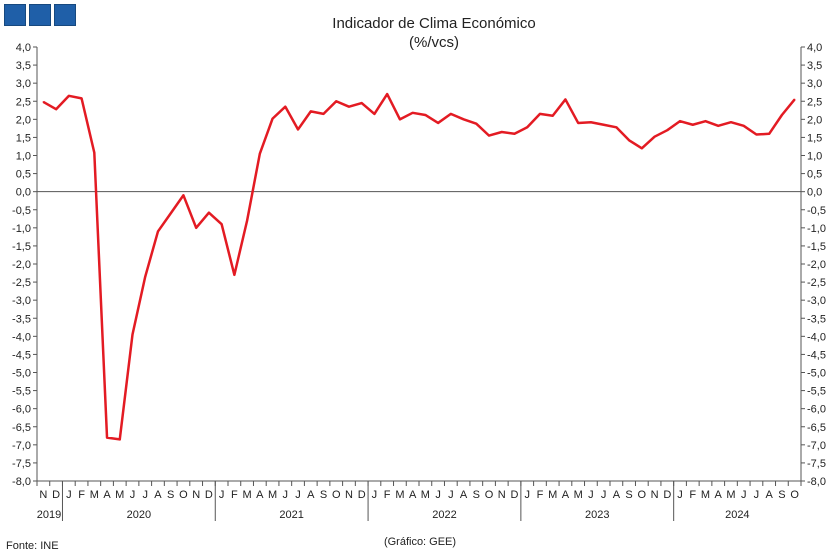 Image resolution: width=839 pixels, height=559 pixels. What do you see at coordinates (816, 355) in the screenshot?
I see `y-tick-label-right: -4,5` at bounding box center [816, 355].